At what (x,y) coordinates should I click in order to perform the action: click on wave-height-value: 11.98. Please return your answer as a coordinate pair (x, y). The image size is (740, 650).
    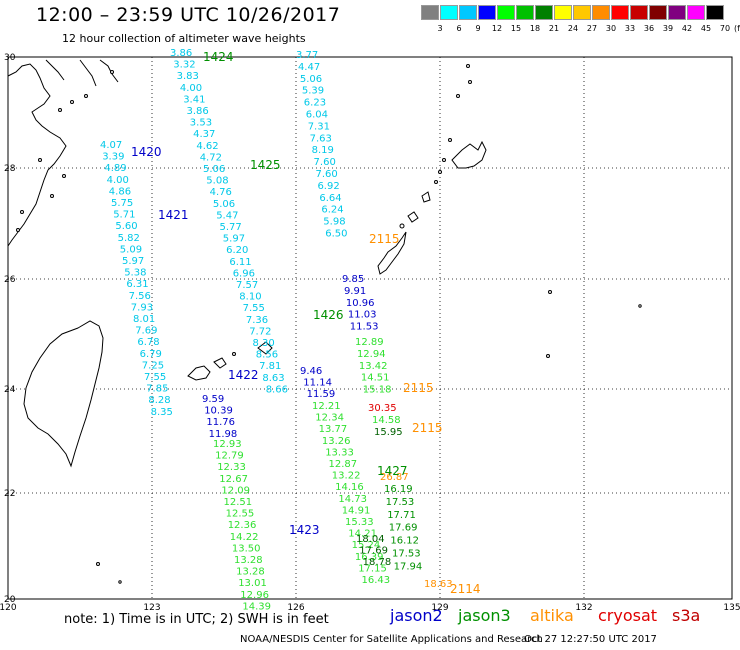
    Looking at the image, I should click on (223, 434).